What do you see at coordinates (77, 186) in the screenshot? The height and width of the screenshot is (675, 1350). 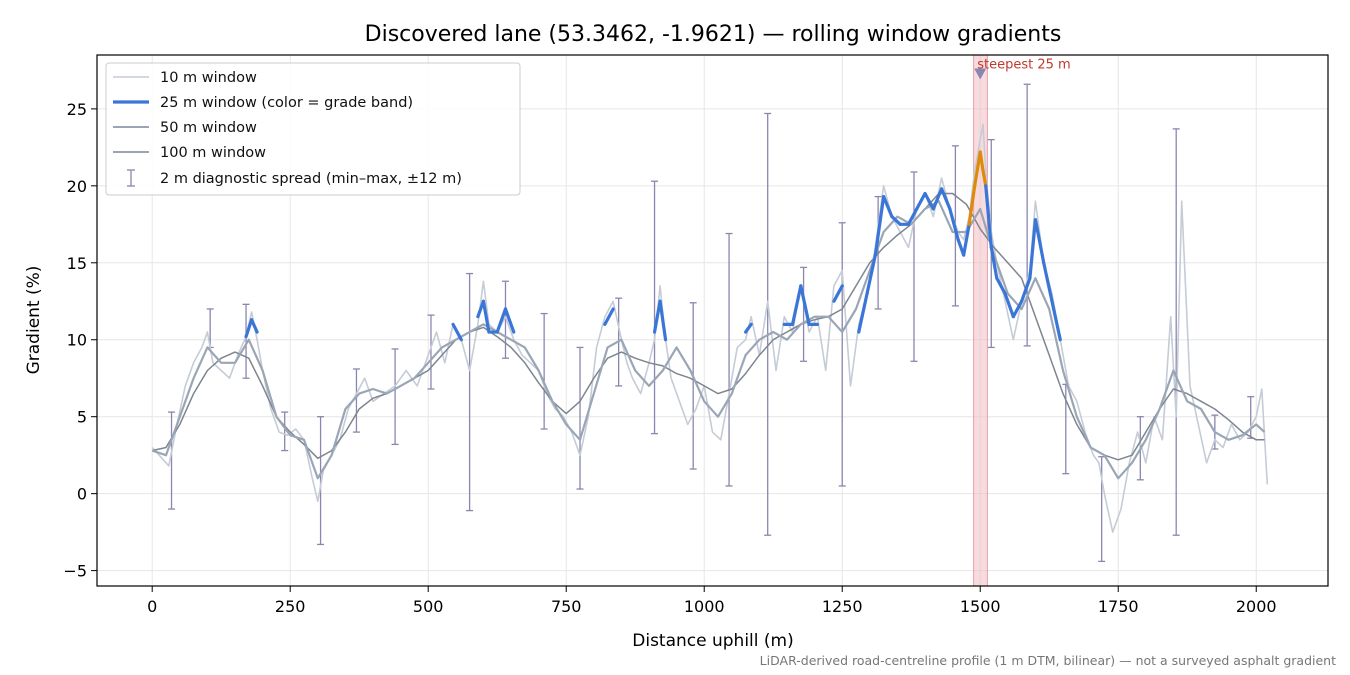 I see `y-tick-label: 20` at bounding box center [77, 186].